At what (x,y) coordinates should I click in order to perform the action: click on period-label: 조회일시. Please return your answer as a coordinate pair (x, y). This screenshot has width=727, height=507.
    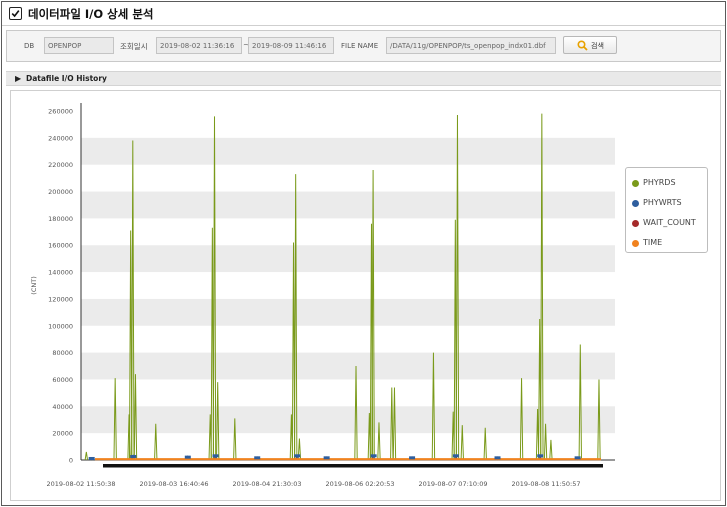
    Looking at the image, I should click on (134, 46).